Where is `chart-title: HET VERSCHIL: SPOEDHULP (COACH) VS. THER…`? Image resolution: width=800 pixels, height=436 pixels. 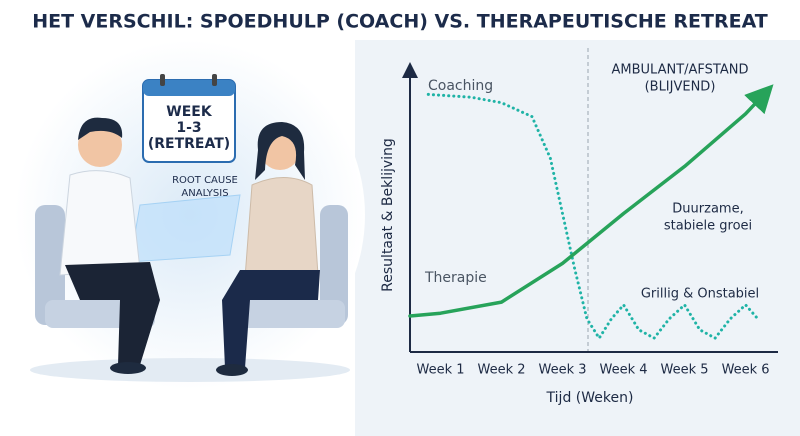
chart-title: HET VERSCHIL: SPOEDHULP (COACH) VS. THER… is located at coordinates (400, 22).